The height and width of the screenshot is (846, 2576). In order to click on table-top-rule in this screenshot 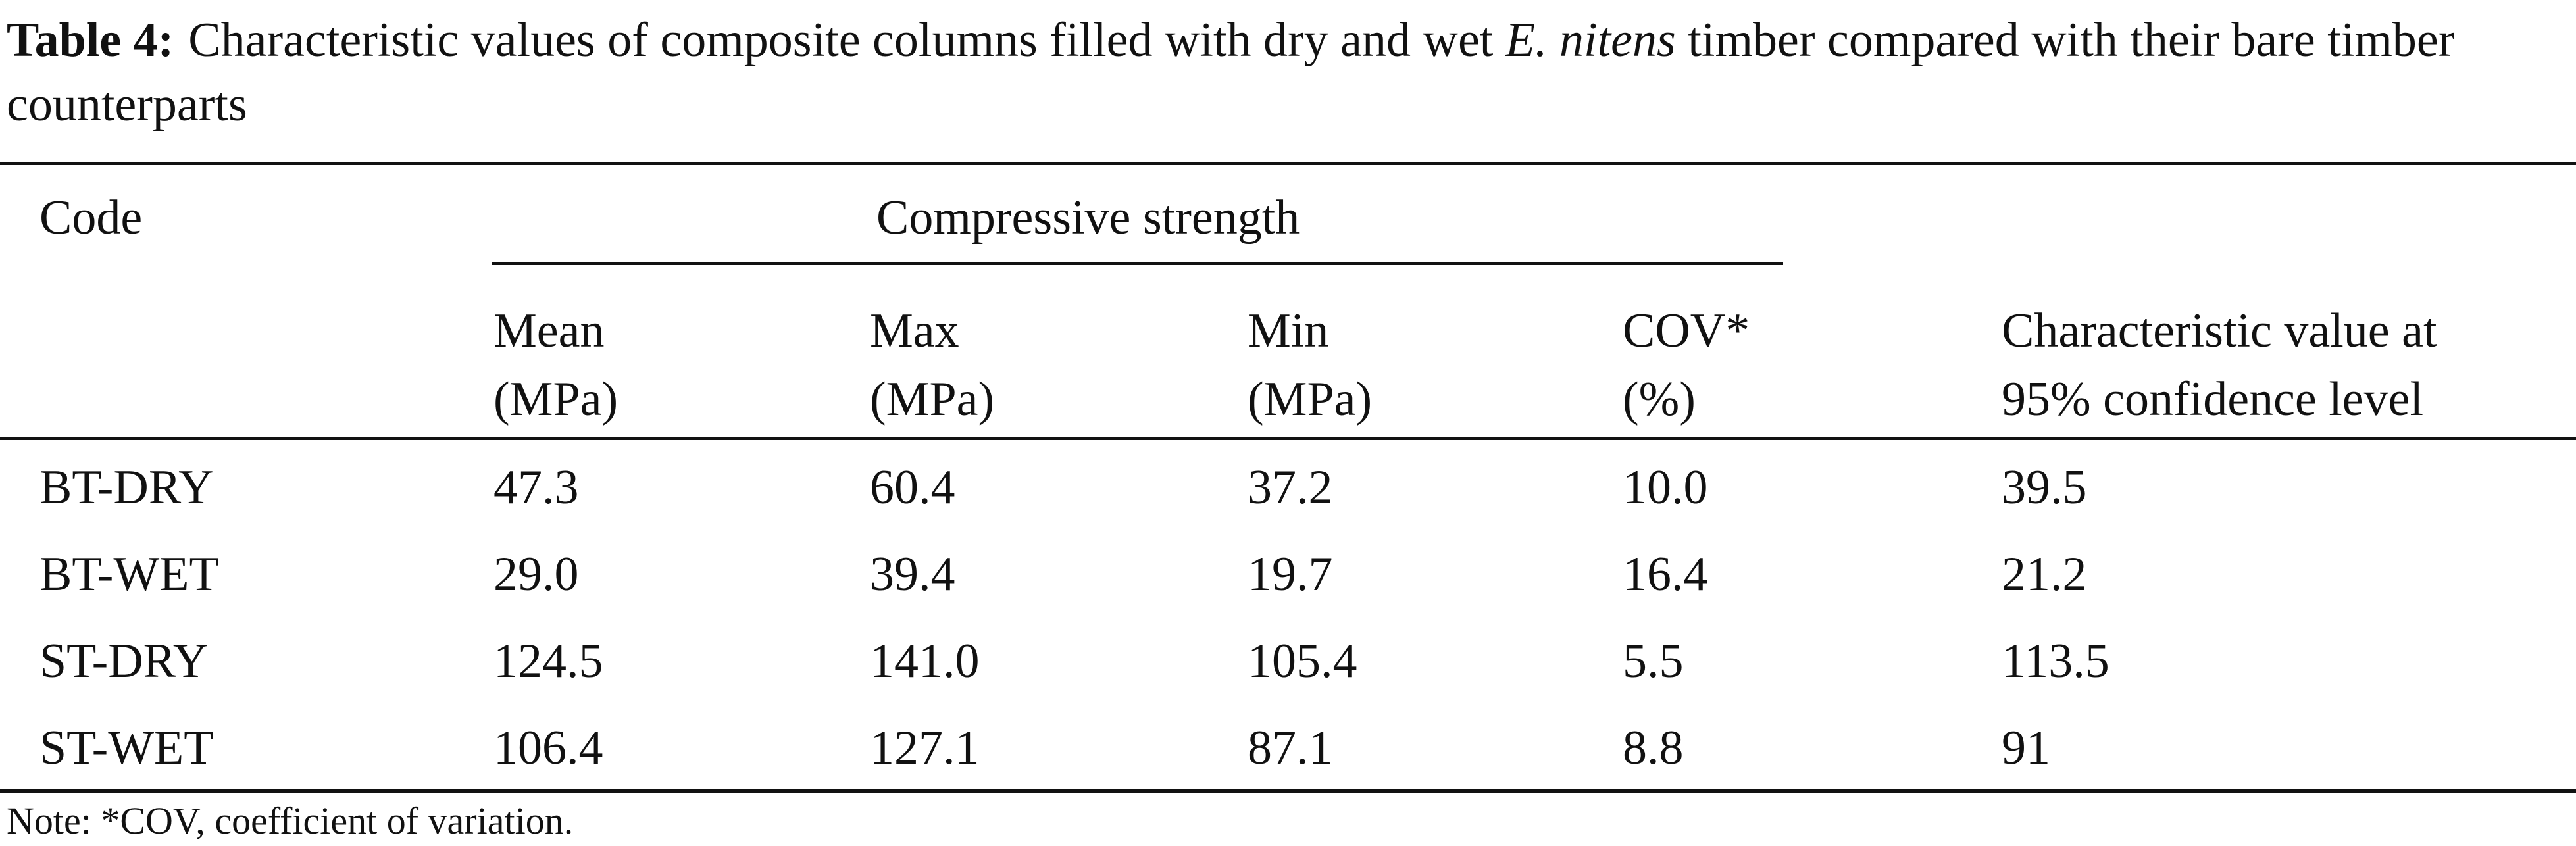, I will do `click(1288, 164)`.